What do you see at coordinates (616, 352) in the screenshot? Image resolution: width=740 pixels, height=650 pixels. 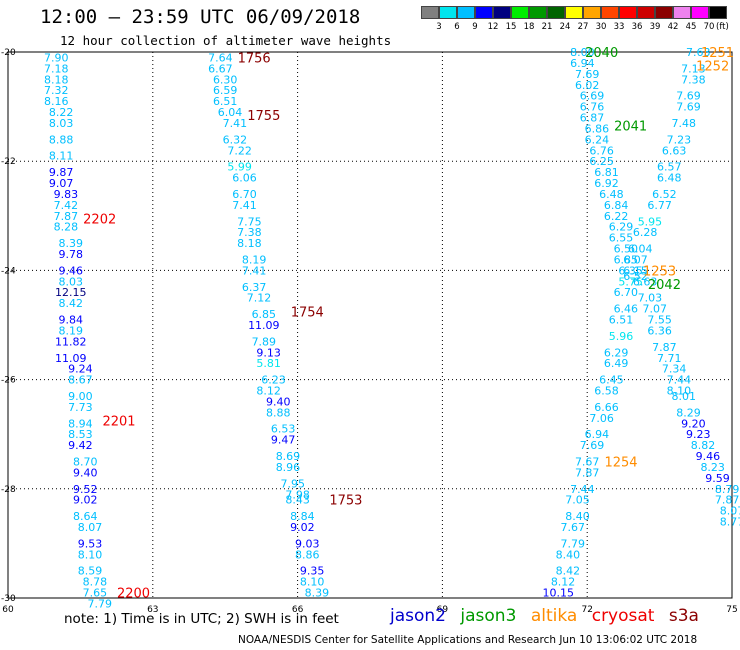 I see `data-point: 6.29` at bounding box center [616, 352].